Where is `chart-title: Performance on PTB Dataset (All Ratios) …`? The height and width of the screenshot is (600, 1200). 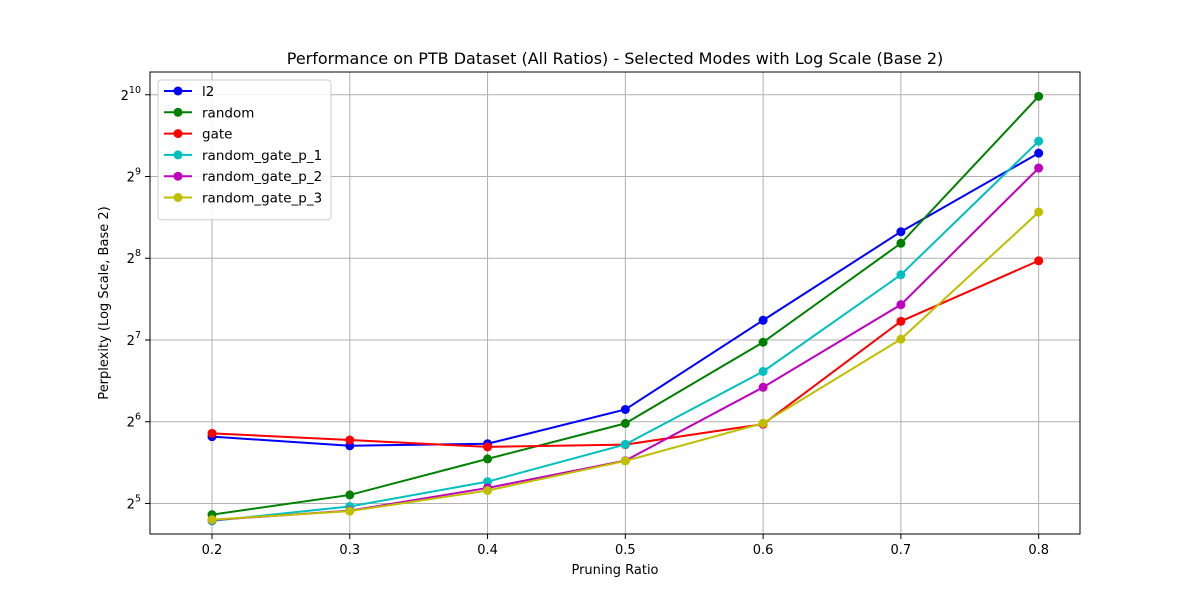 chart-title: Performance on PTB Dataset (All Ratios) … is located at coordinates (615, 58).